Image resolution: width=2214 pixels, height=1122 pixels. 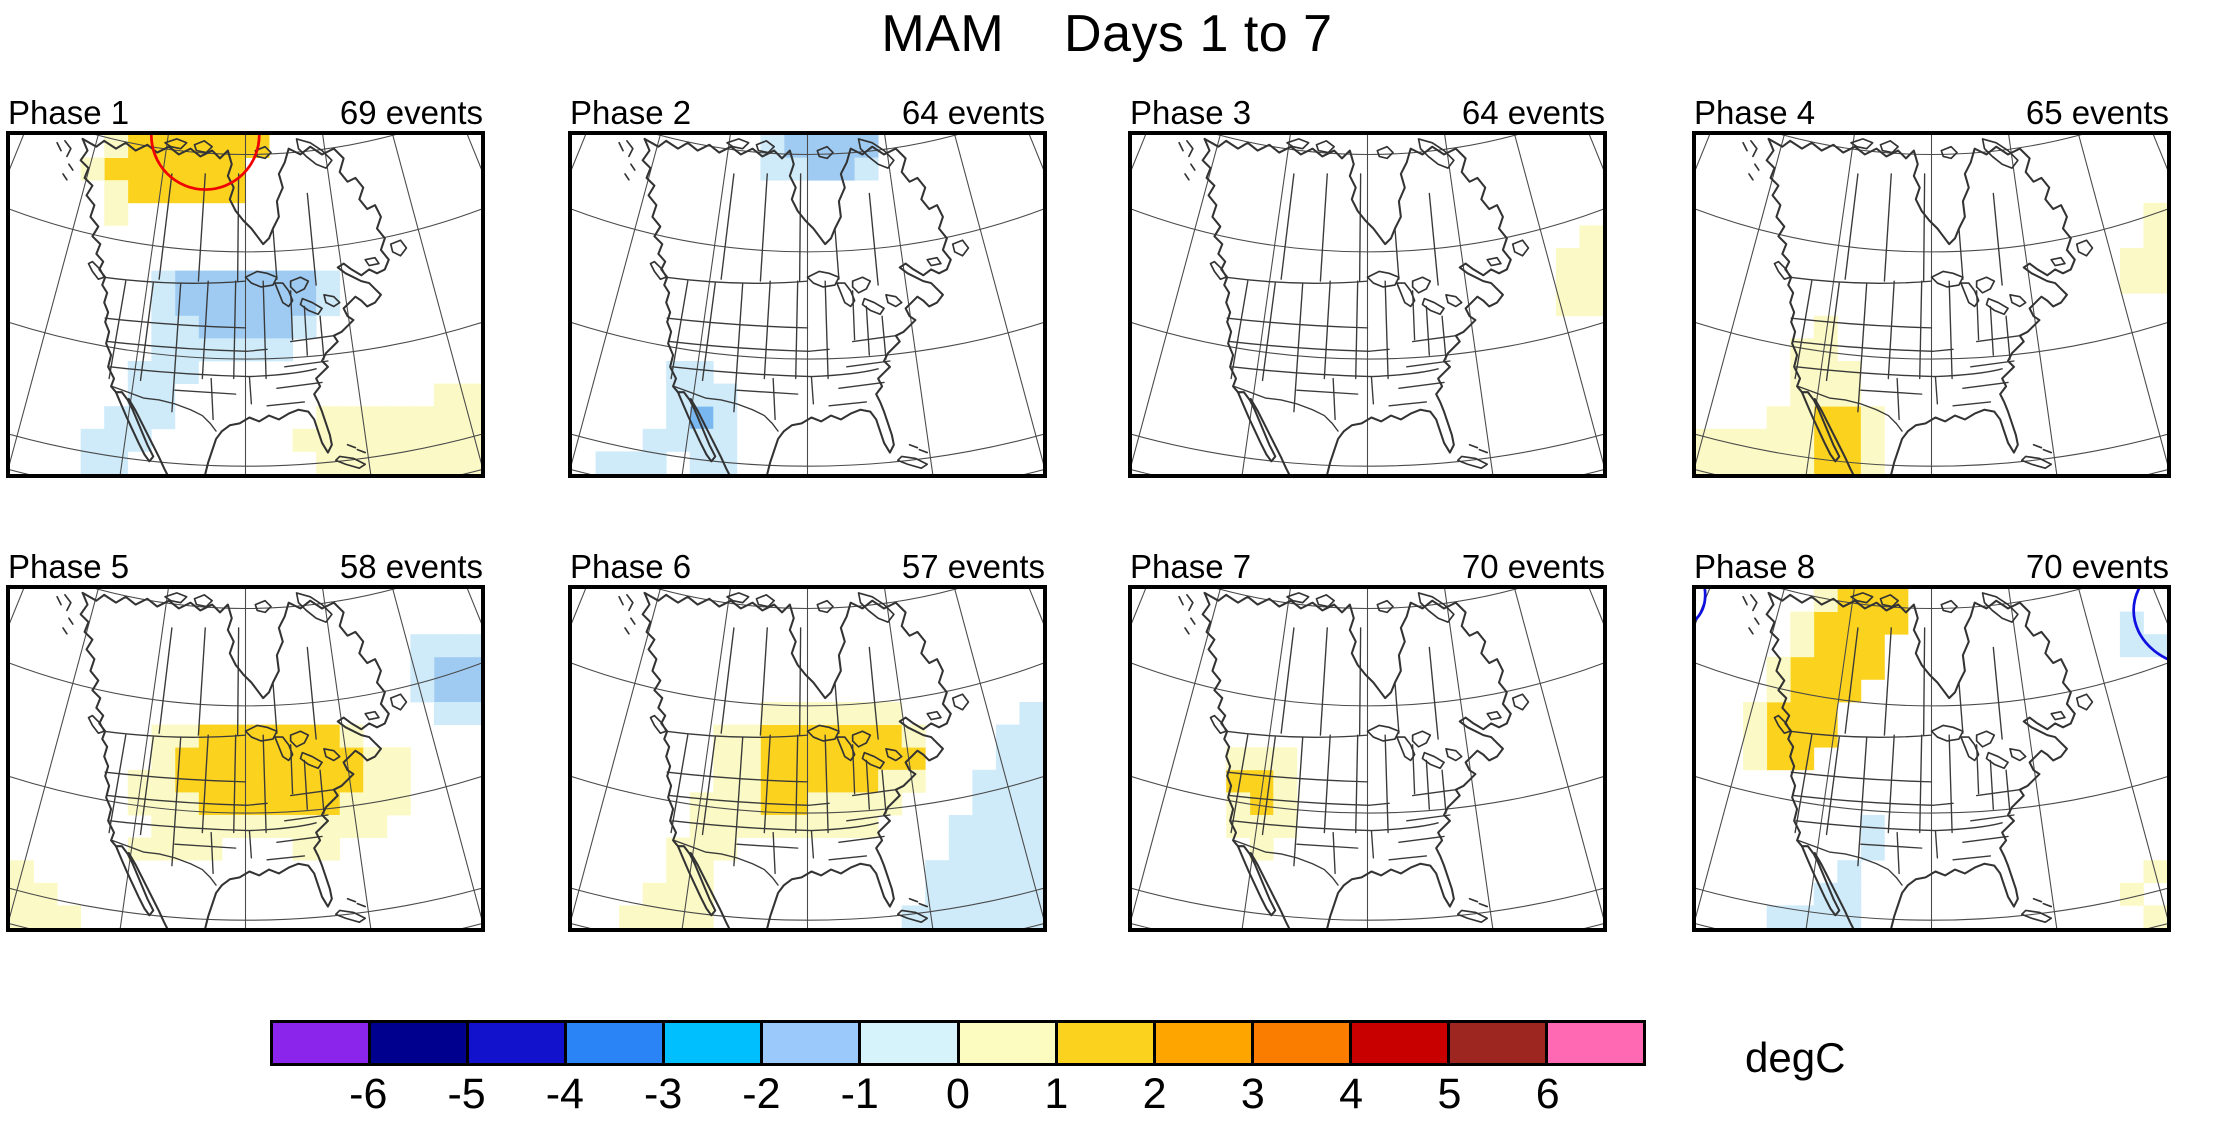 I want to click on panel-title: Phase 1, so click(x=69, y=112).